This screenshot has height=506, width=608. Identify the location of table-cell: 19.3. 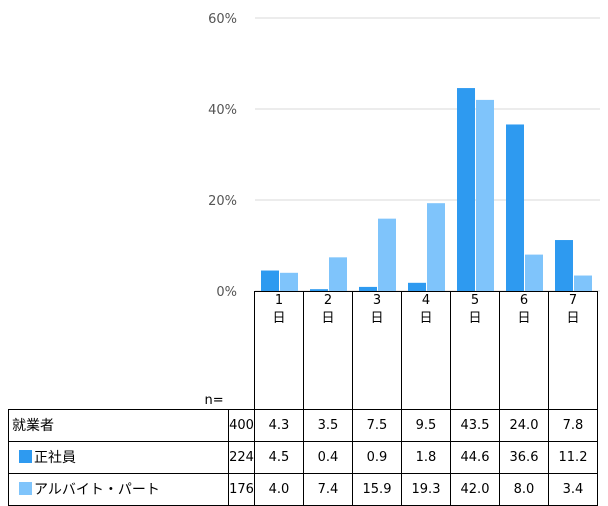
(426, 489).